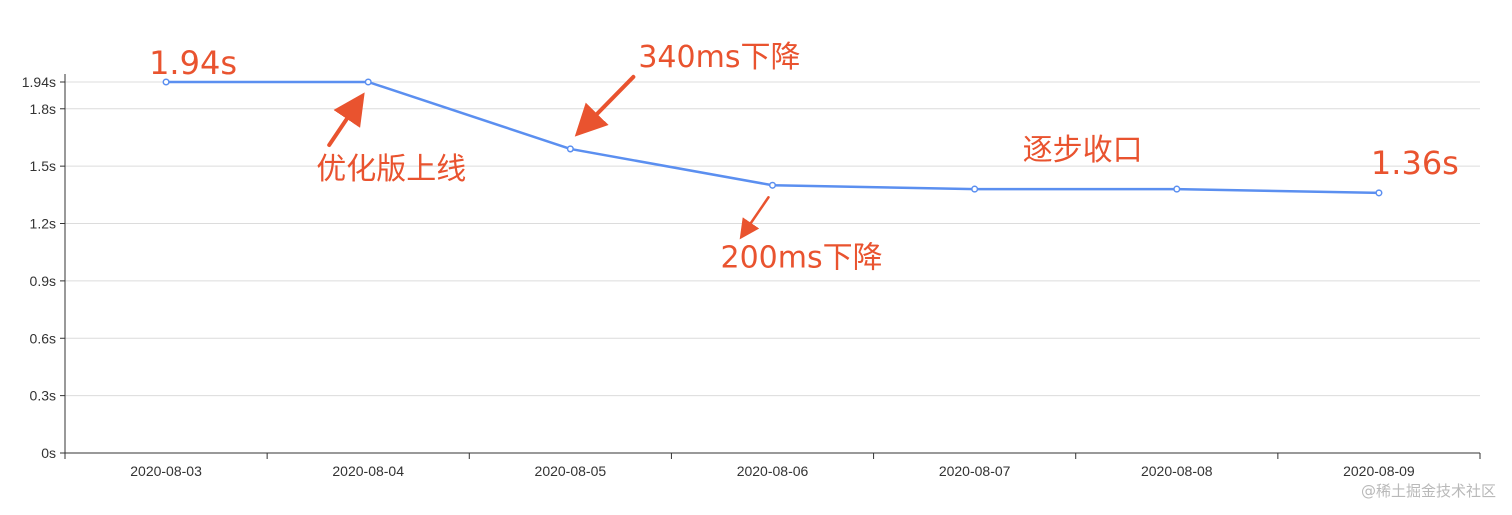 The width and height of the screenshot is (1512, 515). Describe the element at coordinates (1415, 163) in the screenshot. I see `annotation-label: 1.36s` at that location.